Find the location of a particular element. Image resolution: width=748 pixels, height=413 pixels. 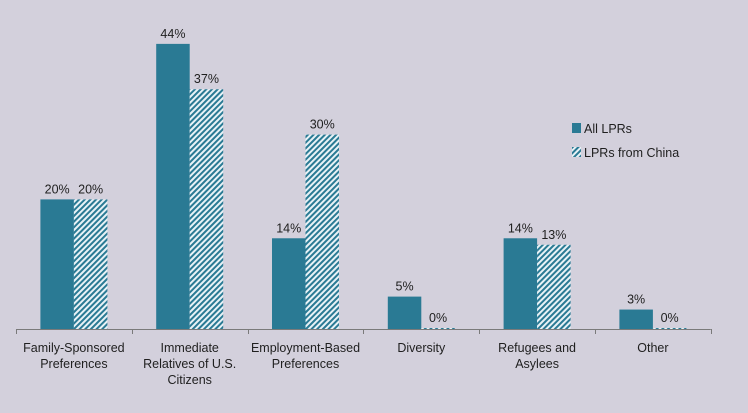

legend-label-lprs-from-china: LPRs from China is located at coordinates (631, 153).